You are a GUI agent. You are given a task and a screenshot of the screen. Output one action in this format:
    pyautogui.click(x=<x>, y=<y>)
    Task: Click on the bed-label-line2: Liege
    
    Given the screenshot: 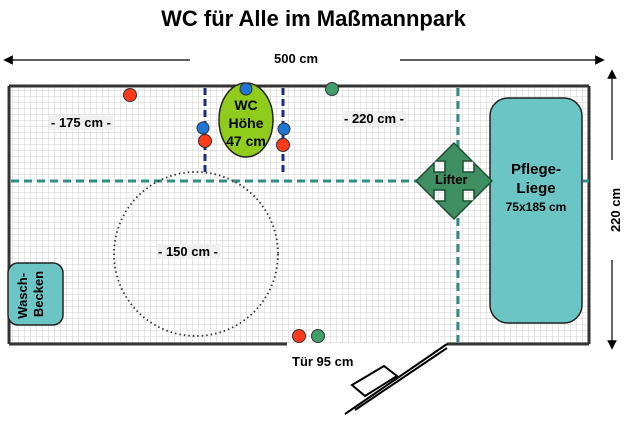 What is the action you would take?
    pyautogui.click(x=536, y=188)
    